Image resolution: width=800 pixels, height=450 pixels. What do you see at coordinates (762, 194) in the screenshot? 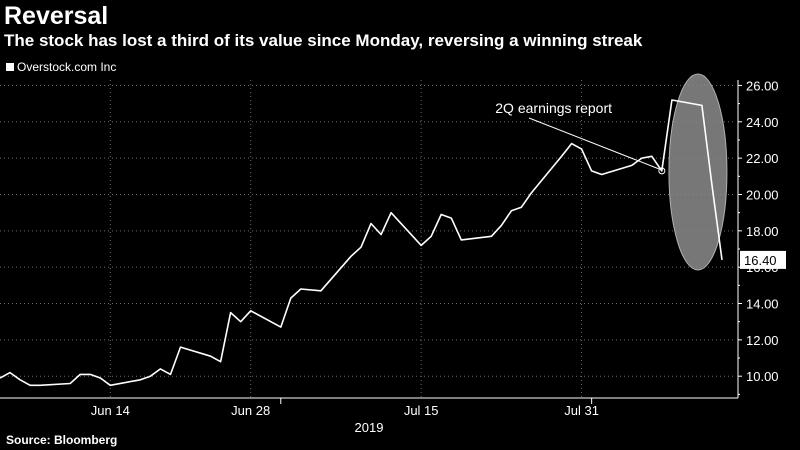
I see `y-tick-label: 20.00` at bounding box center [762, 194].